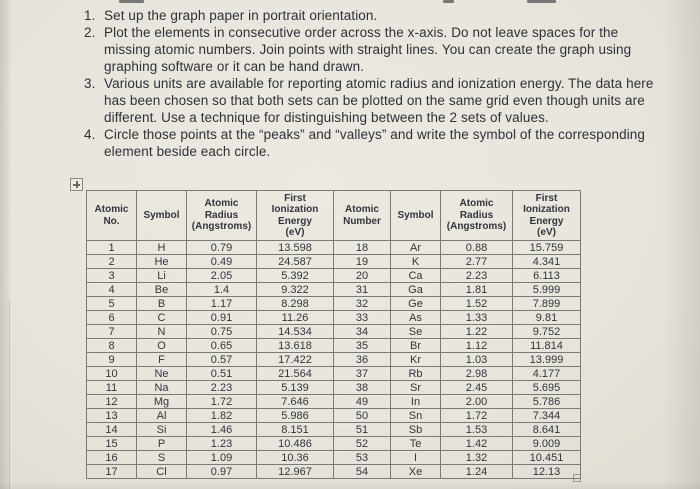 This screenshot has height=489, width=700. Describe the element at coordinates (546, 331) in the screenshot. I see `cell-ionization-energy: 9.752` at that location.